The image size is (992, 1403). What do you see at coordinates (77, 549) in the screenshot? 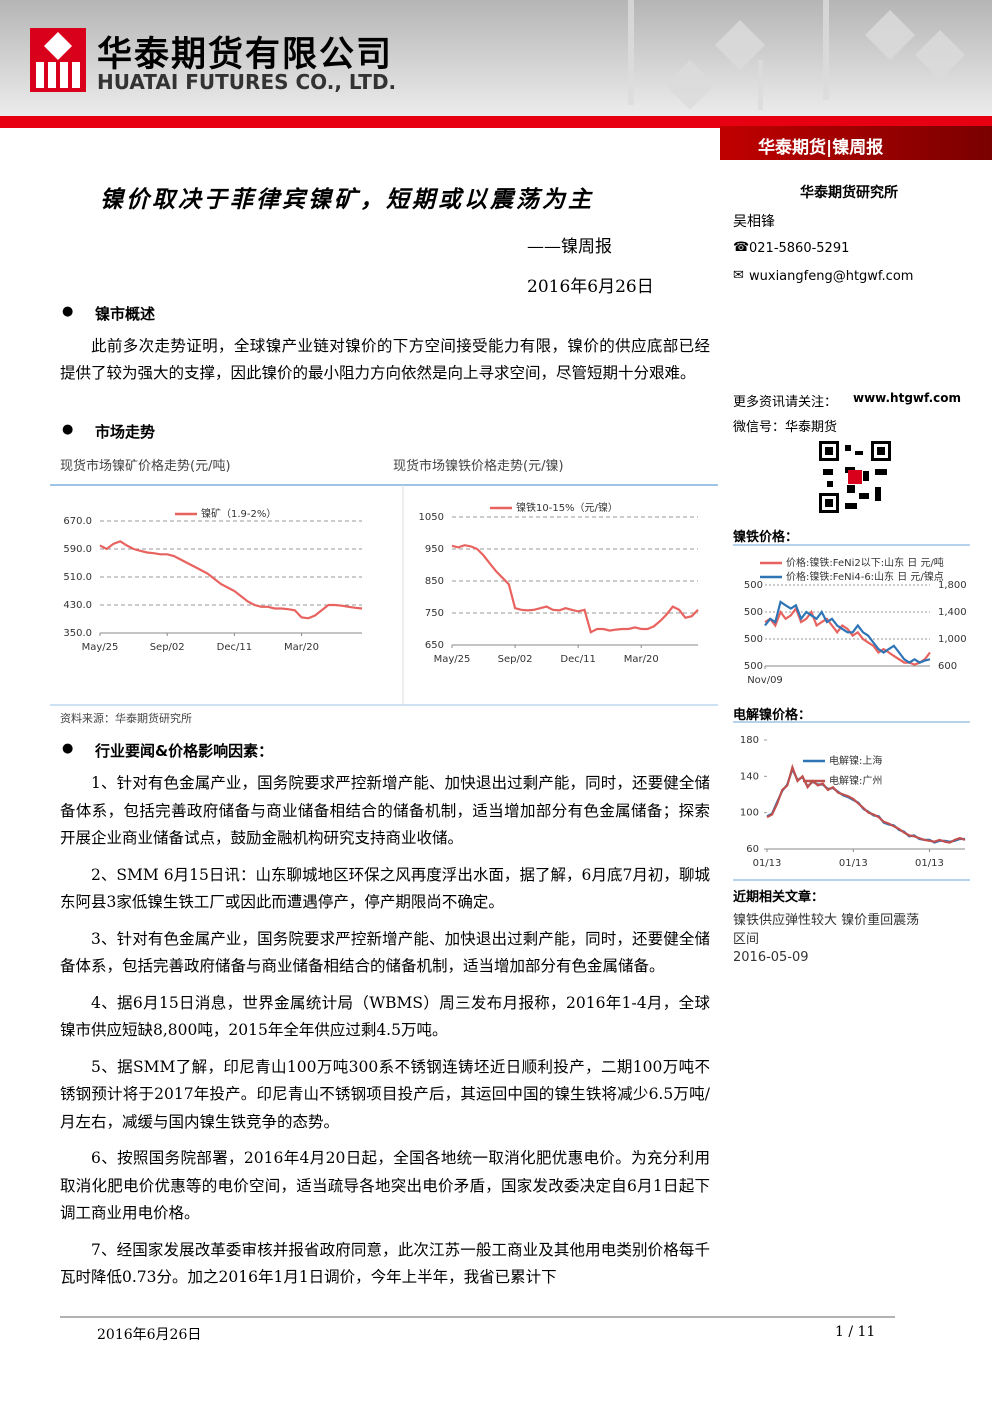
I see `y-tick-label: 590.0` at bounding box center [77, 549].